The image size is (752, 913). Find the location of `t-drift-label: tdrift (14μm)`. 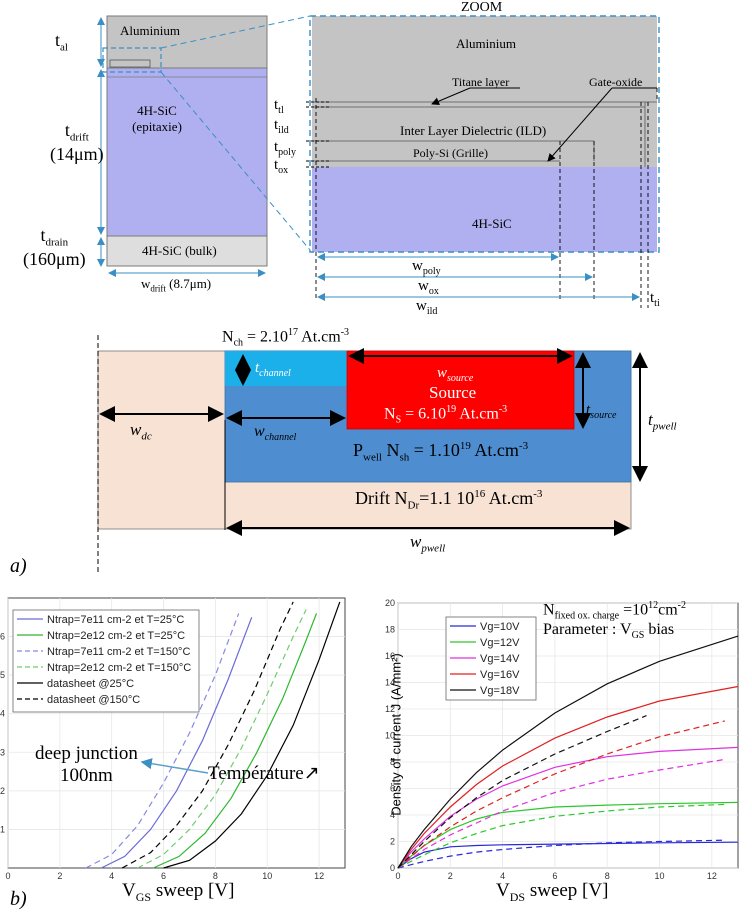

t-drift-label: tdrift (14μm) is located at coordinates (77, 142).